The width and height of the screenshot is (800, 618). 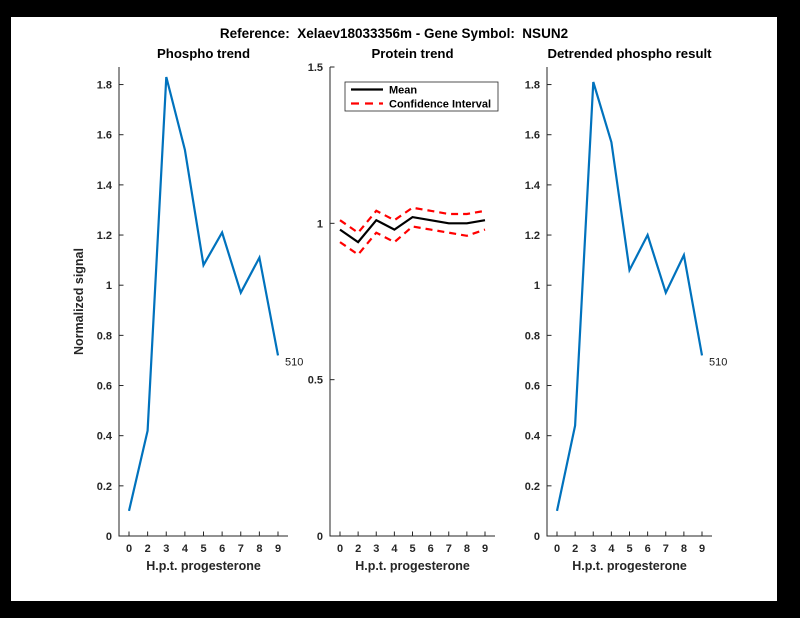 I want to click on detrended-phospho-signal-line, so click(x=629, y=296).